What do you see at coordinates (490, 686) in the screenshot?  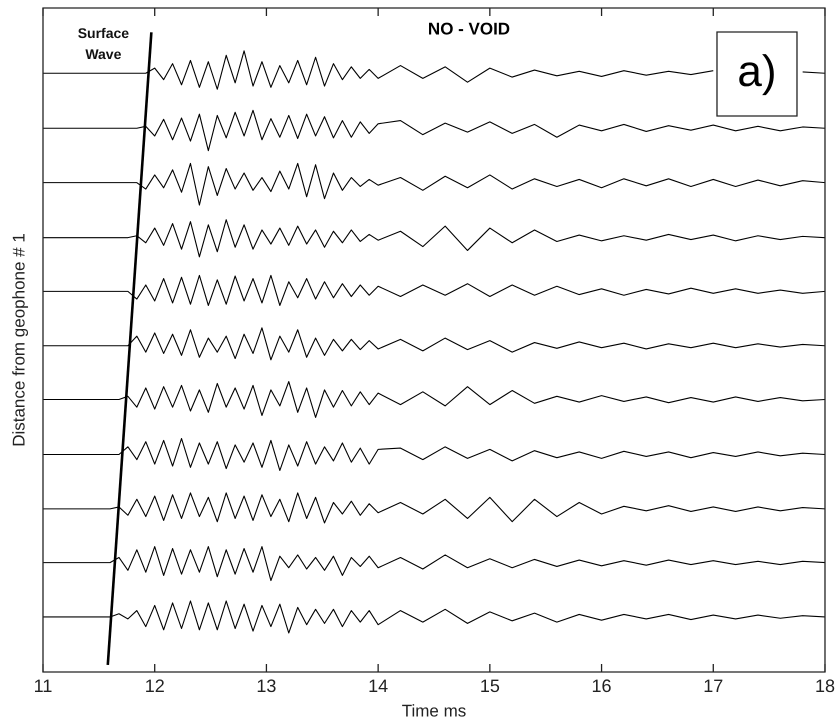 I see `x-tick-label: 15` at bounding box center [490, 686].